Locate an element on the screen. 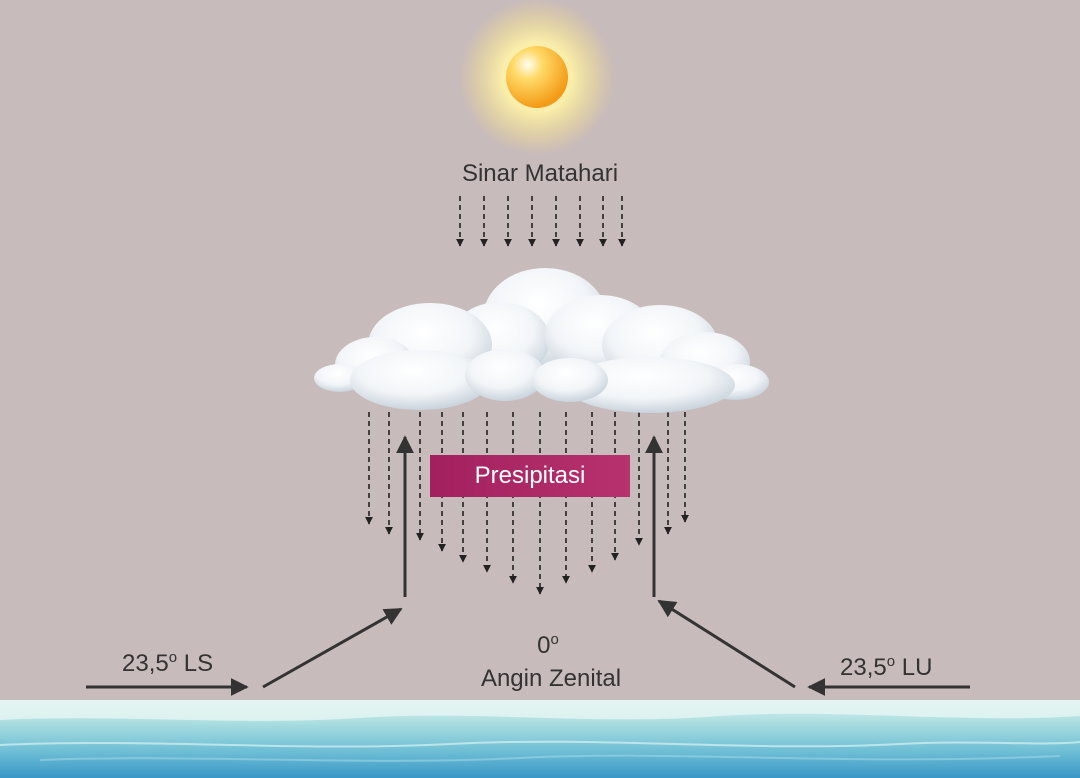 This screenshot has width=1080, height=778. precipitation-label: Presipitasi is located at coordinates (530, 476).